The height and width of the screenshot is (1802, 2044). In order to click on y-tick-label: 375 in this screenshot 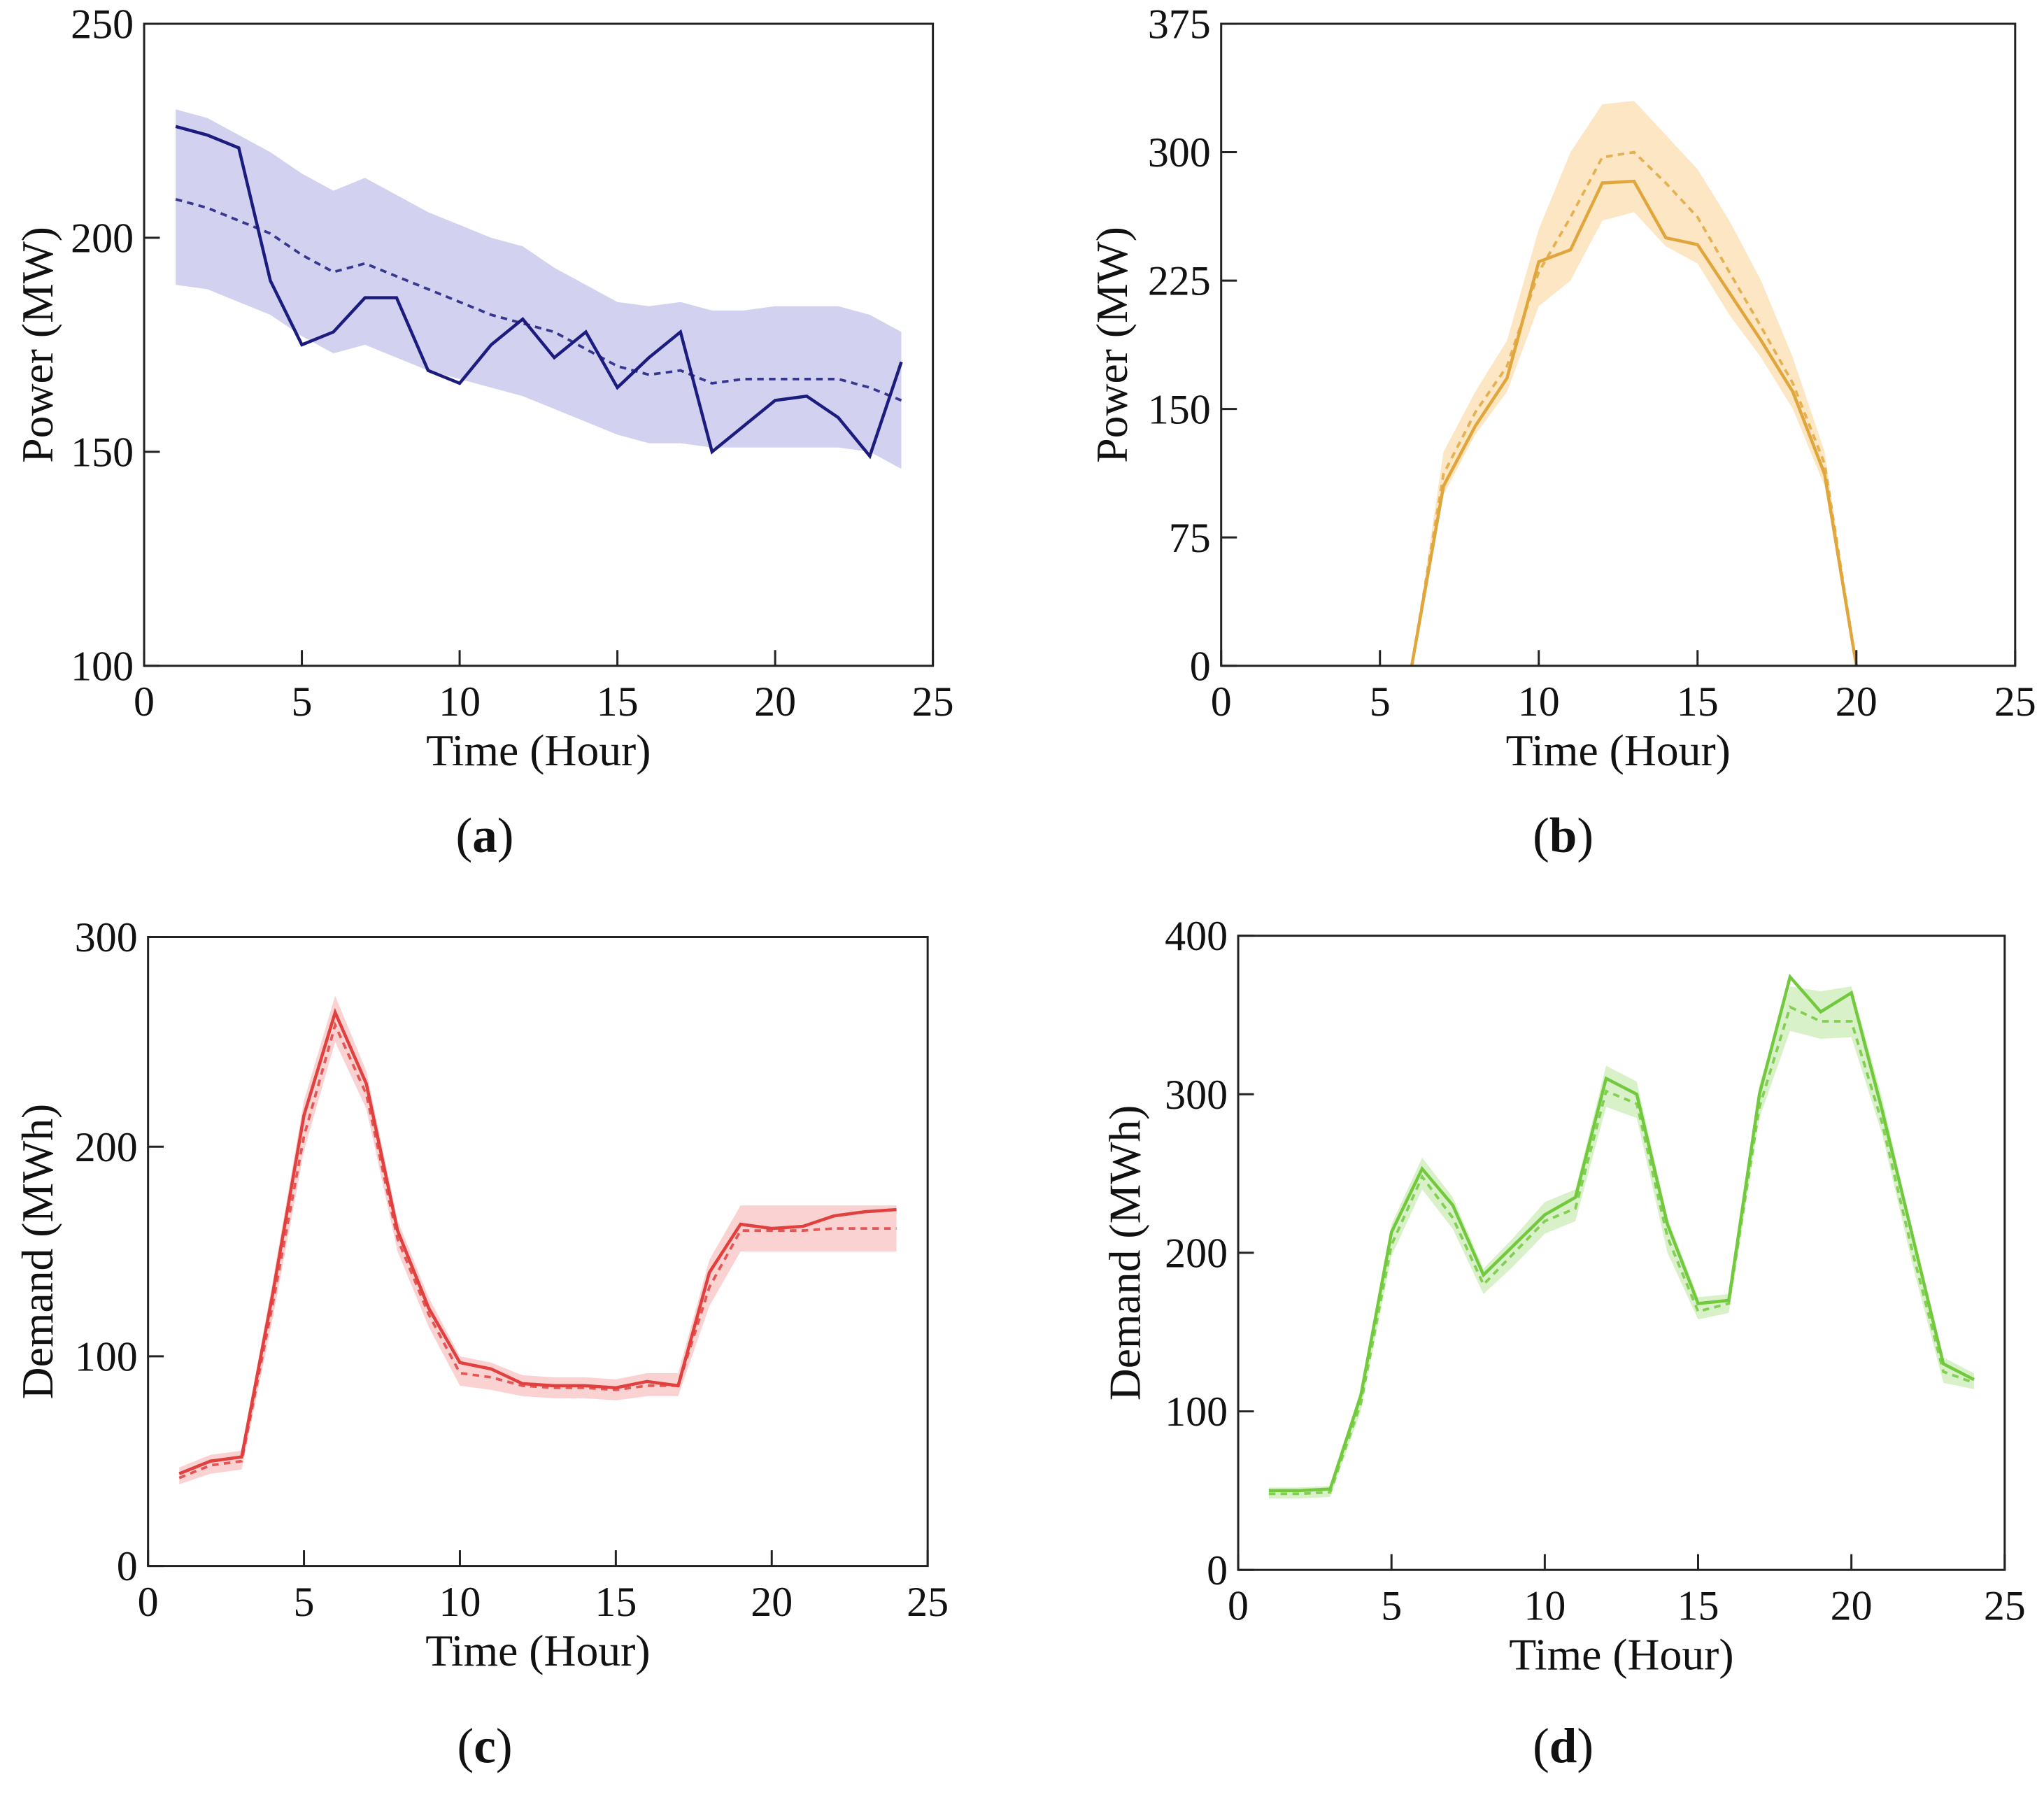, I will do `click(1179, 25)`.